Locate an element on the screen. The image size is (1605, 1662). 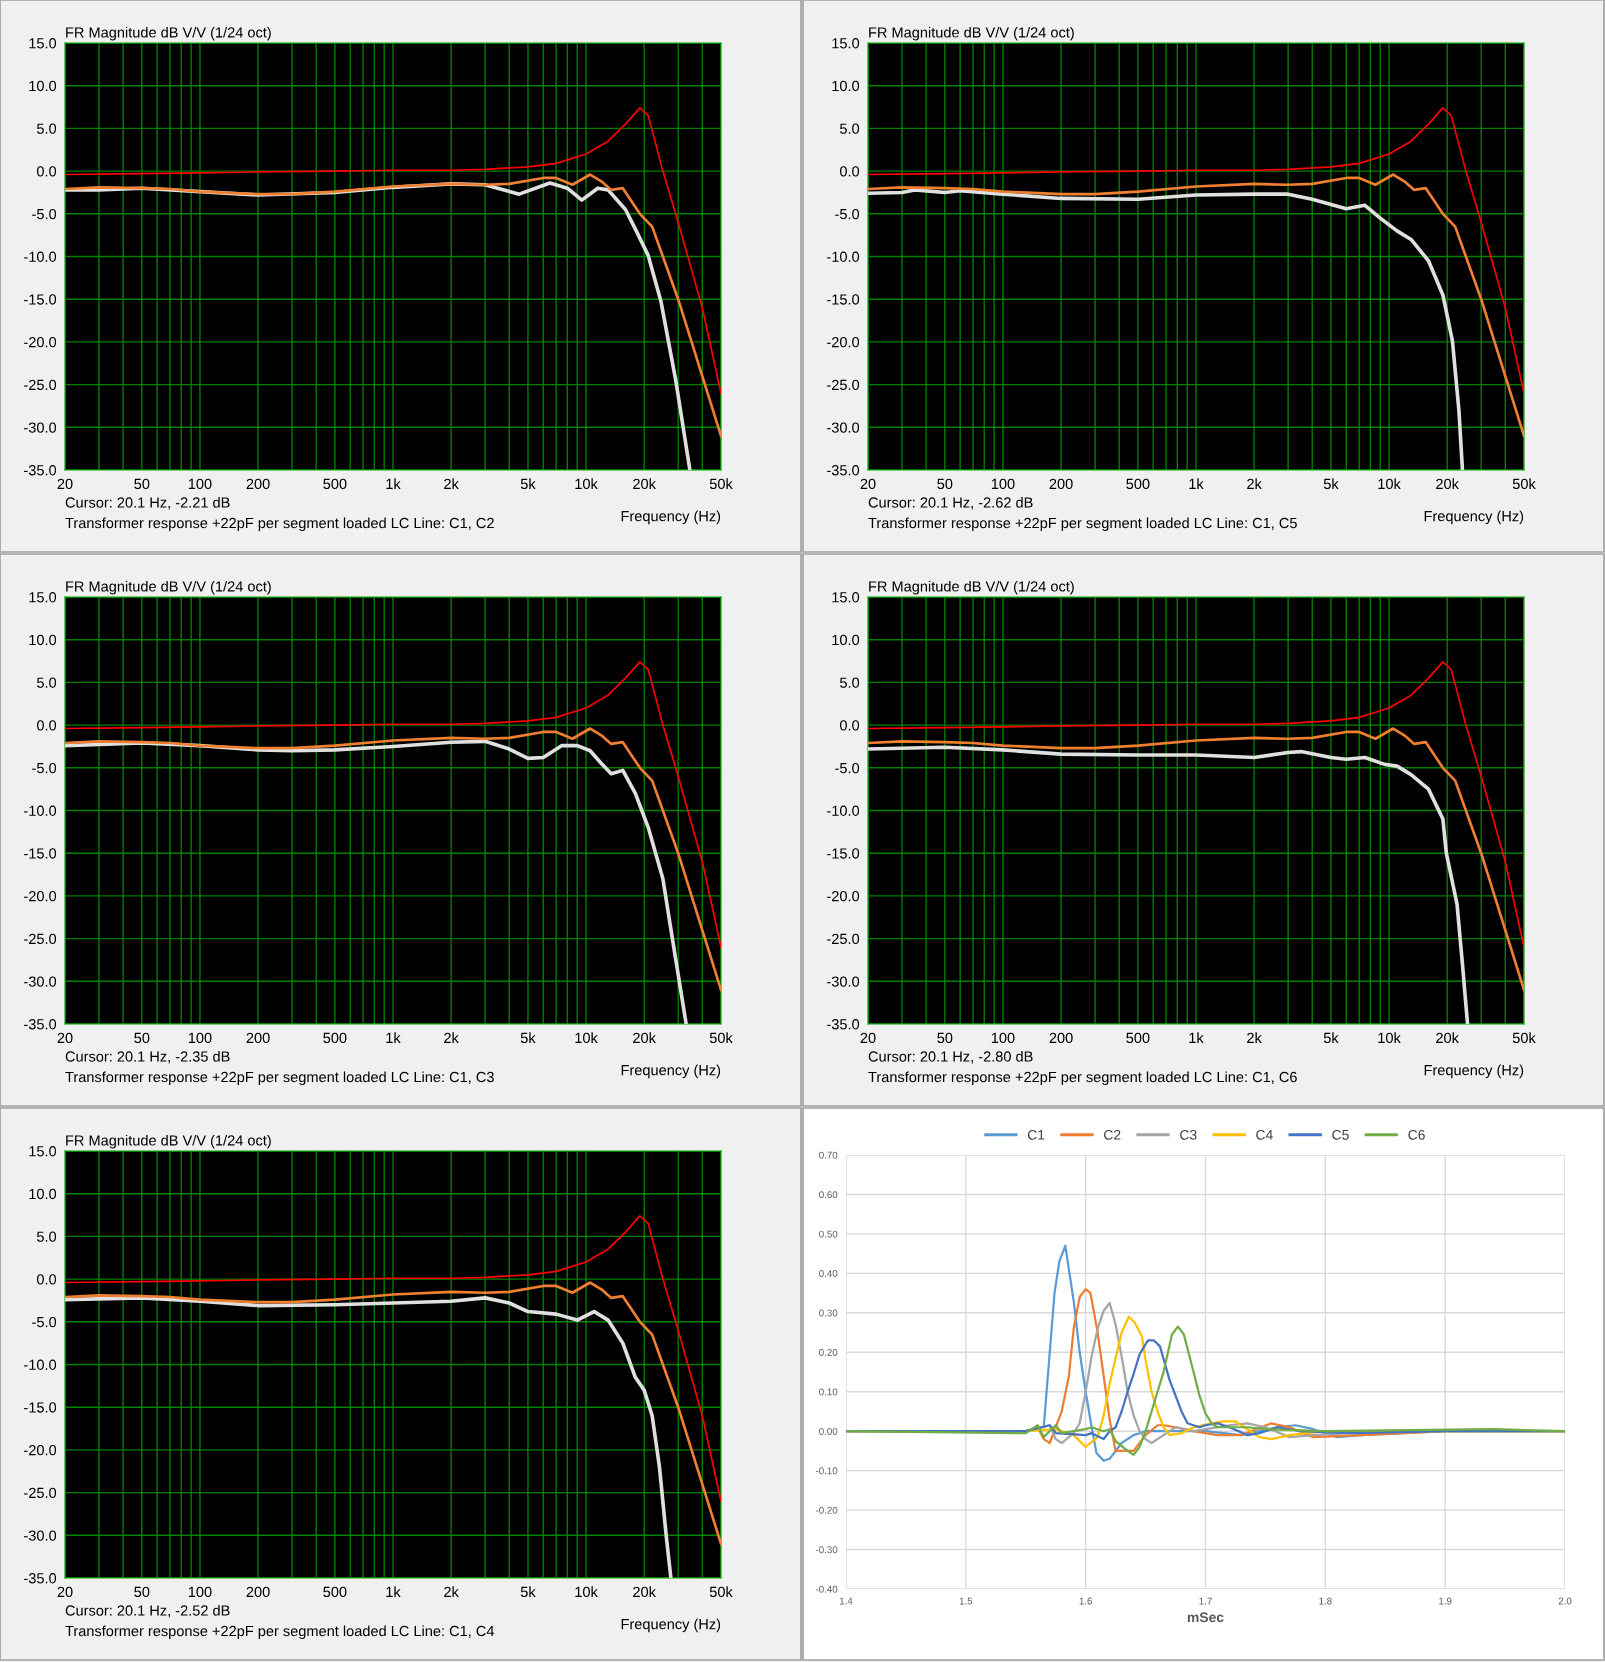
y-tick-label: -0.10 is located at coordinates (826, 1471).